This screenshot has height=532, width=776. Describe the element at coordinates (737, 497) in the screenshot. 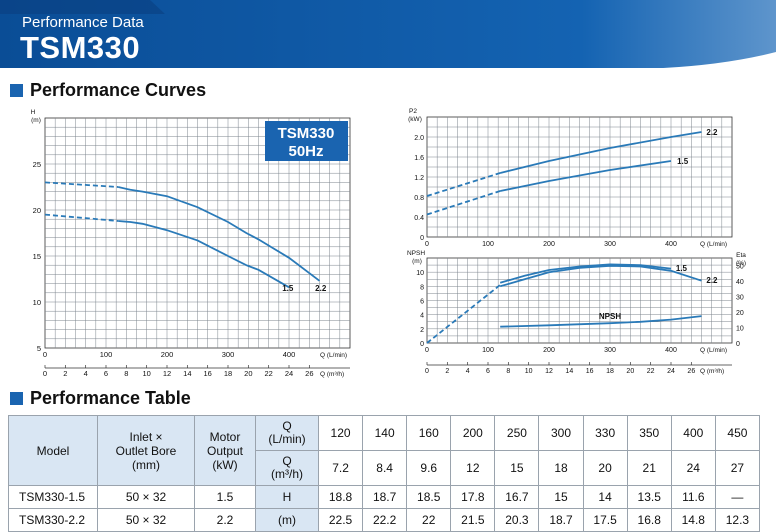

I see `head-cell: —` at that location.